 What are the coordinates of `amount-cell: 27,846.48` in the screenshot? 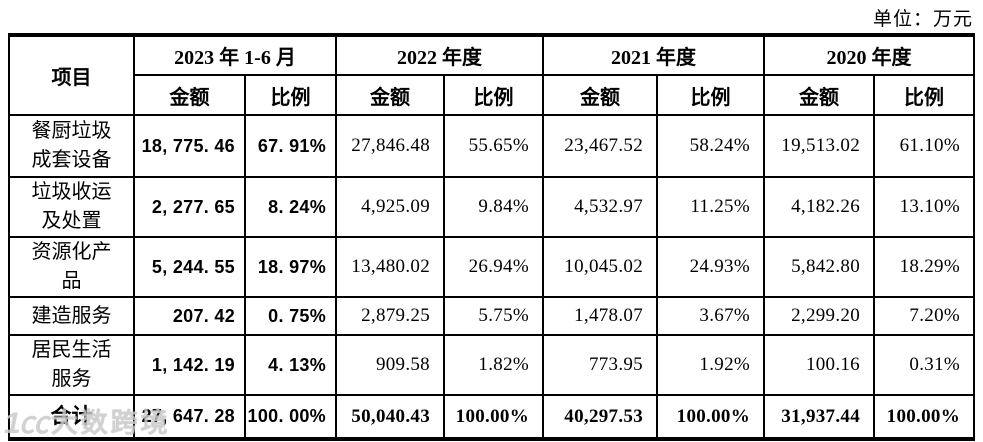 It's located at (390, 146).